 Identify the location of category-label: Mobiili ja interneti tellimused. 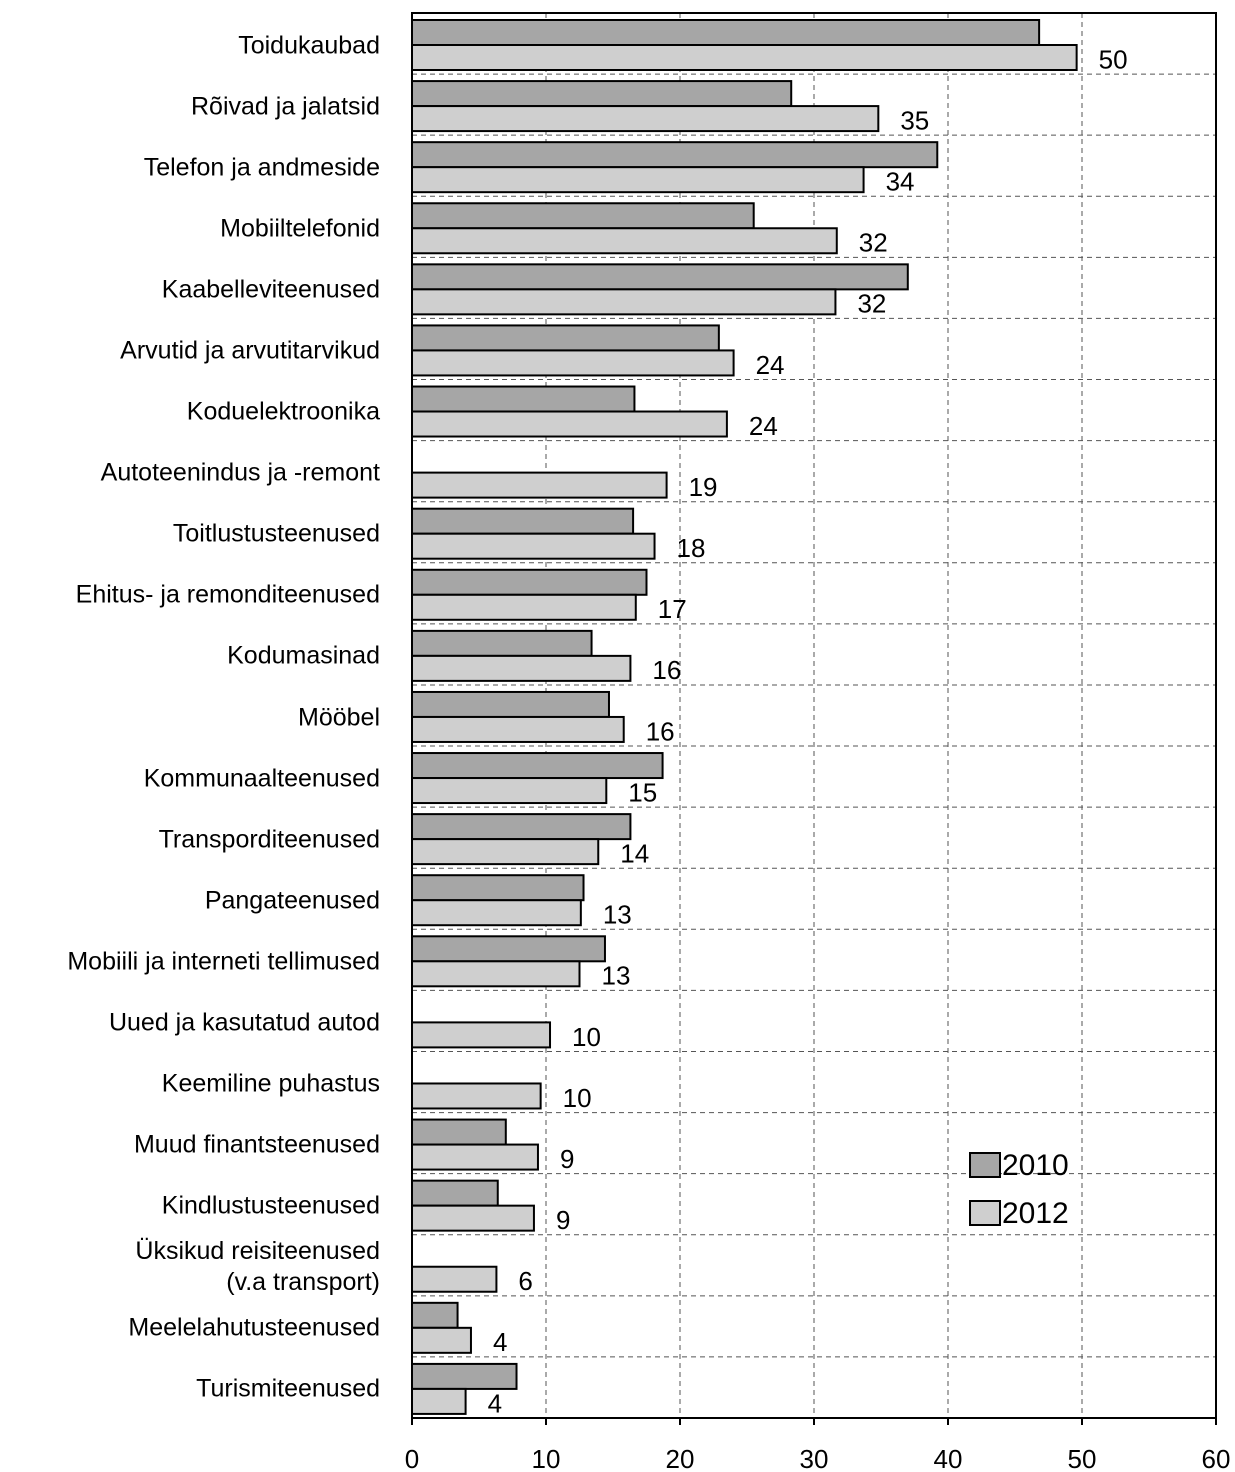
(223, 961).